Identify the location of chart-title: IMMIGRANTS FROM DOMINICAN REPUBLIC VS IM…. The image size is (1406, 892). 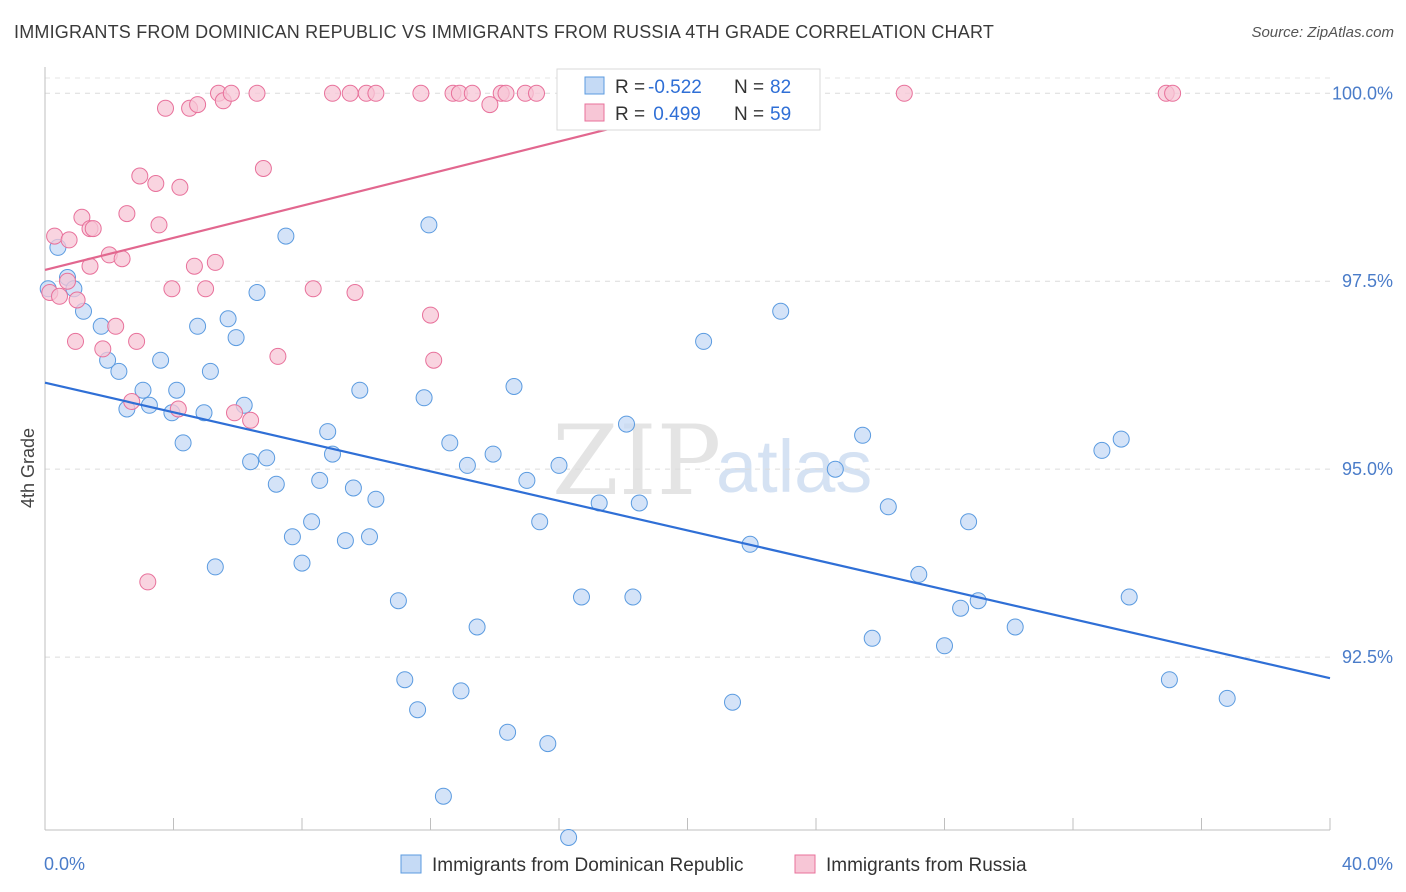
(504, 32).